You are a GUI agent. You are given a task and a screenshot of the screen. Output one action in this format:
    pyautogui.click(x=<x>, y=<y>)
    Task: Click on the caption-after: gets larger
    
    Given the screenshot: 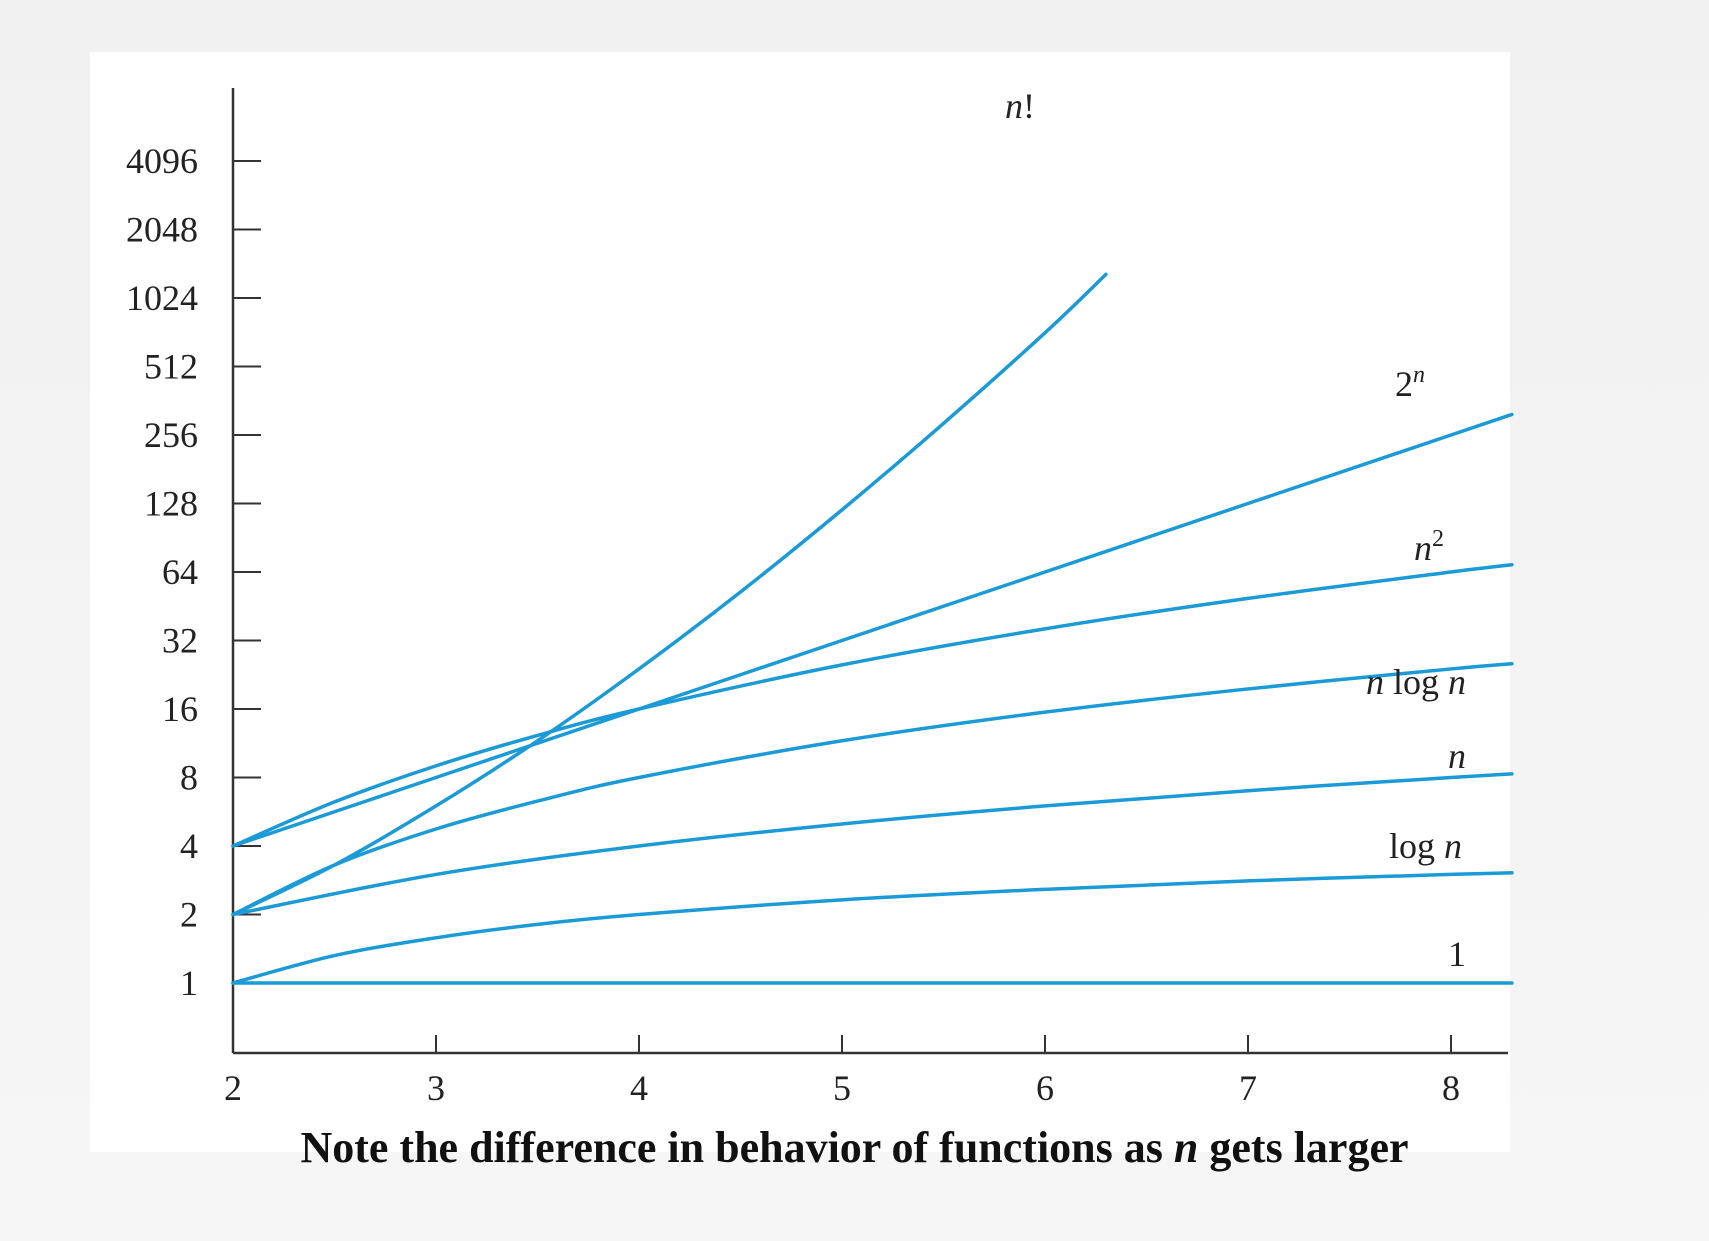 What is the action you would take?
    pyautogui.click(x=1303, y=1147)
    